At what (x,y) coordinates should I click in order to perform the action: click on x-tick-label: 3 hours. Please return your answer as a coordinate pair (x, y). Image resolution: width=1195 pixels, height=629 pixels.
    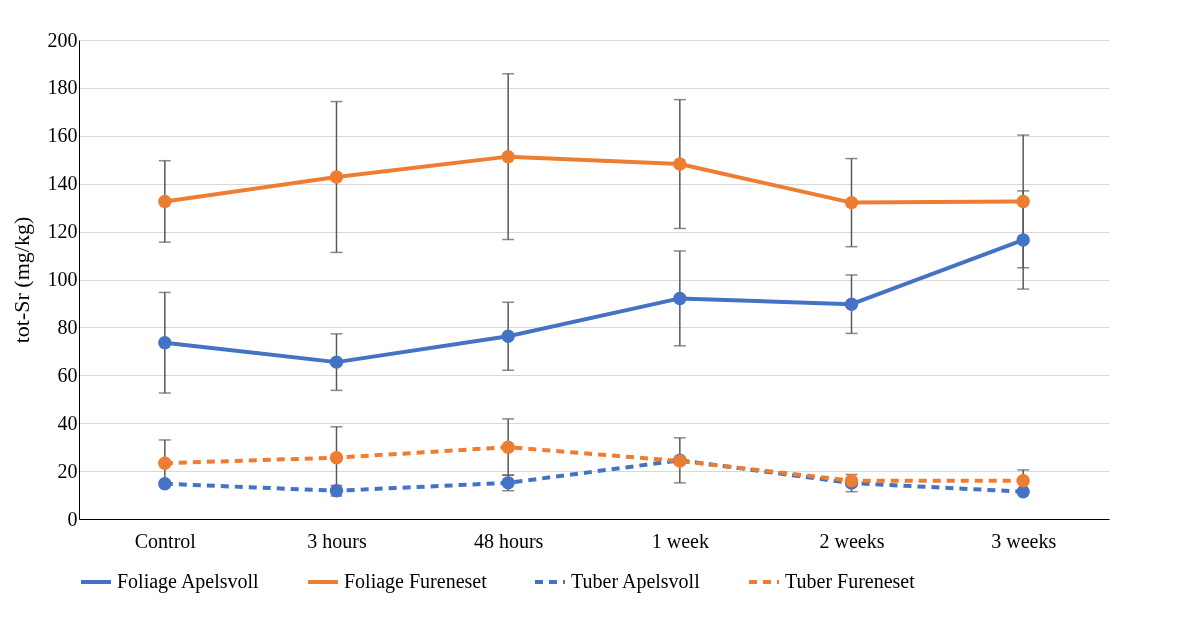
    Looking at the image, I should click on (337, 540).